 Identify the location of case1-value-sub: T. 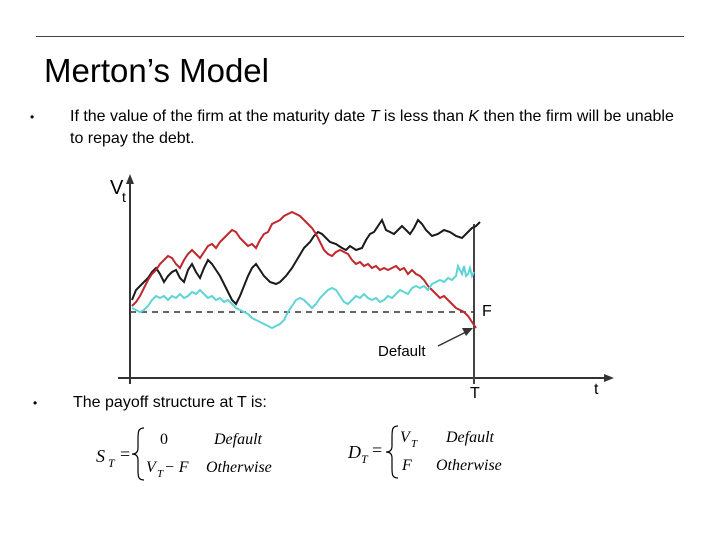
(414, 444).